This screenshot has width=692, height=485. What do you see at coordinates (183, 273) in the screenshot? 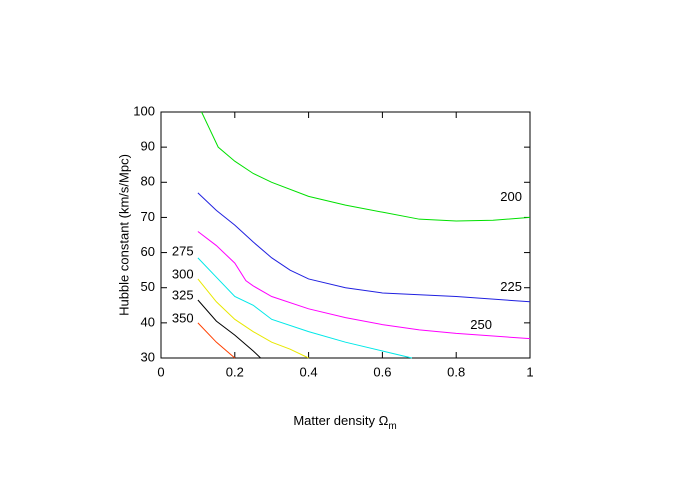
I see `contour-label: 300` at bounding box center [183, 273].